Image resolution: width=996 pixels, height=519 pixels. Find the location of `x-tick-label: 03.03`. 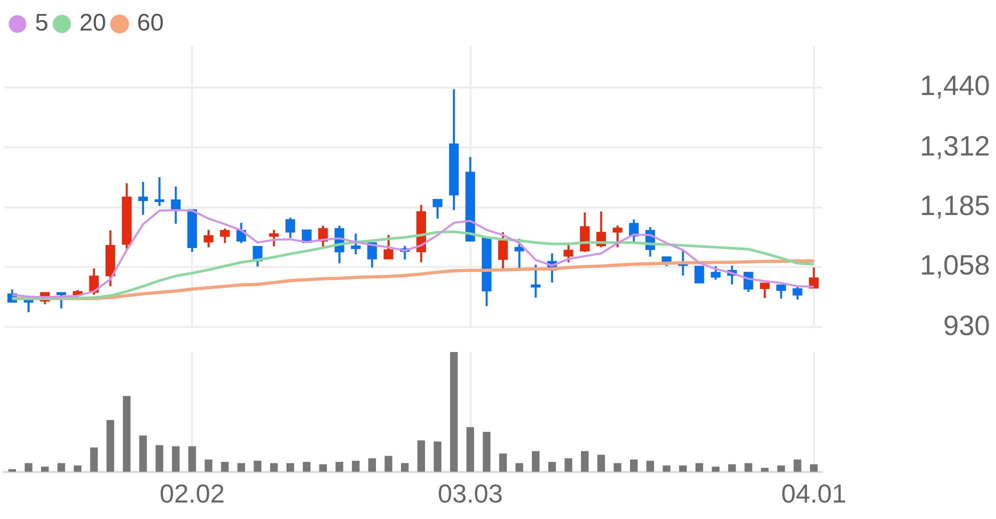

x-tick-label: 03.03 is located at coordinates (470, 493).